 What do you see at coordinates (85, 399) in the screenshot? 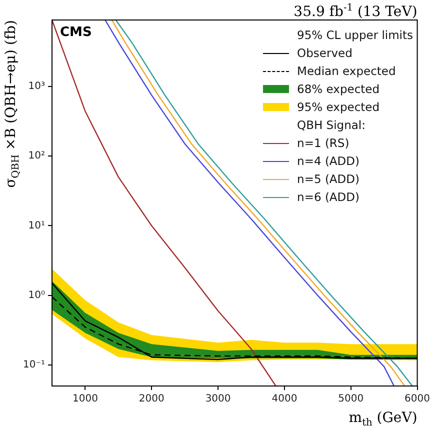
I see `x-tick-label: 1000` at bounding box center [85, 399].